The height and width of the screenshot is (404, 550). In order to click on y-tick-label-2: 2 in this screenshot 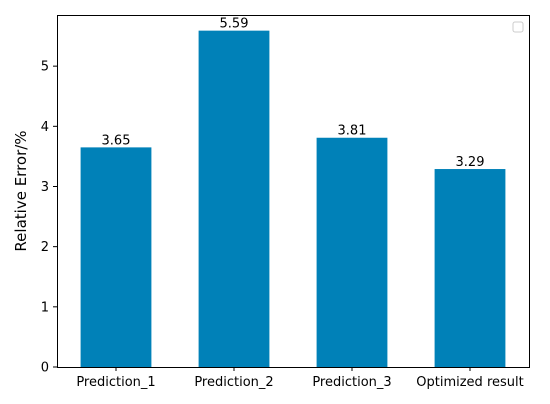, I will do `click(45, 247)`.